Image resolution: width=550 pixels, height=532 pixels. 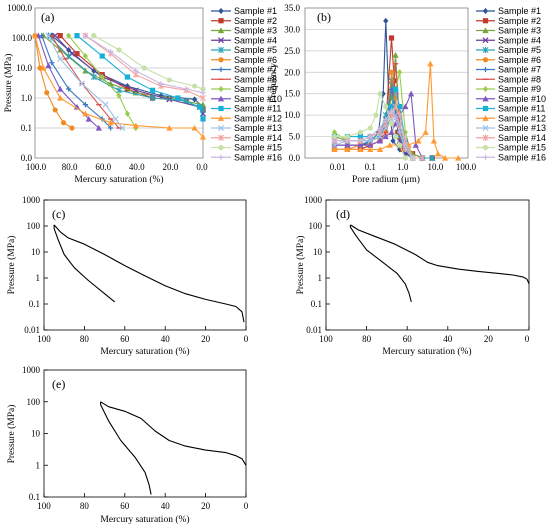 I want to click on panel-e-y-axis-title: Pressure (MPa), so click(x=11, y=434).